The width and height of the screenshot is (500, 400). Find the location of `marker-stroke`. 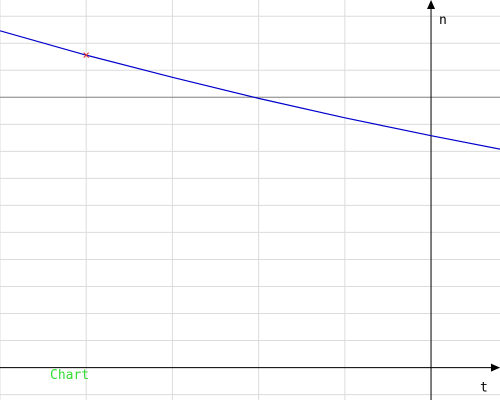

marker-stroke is located at coordinates (86, 55).